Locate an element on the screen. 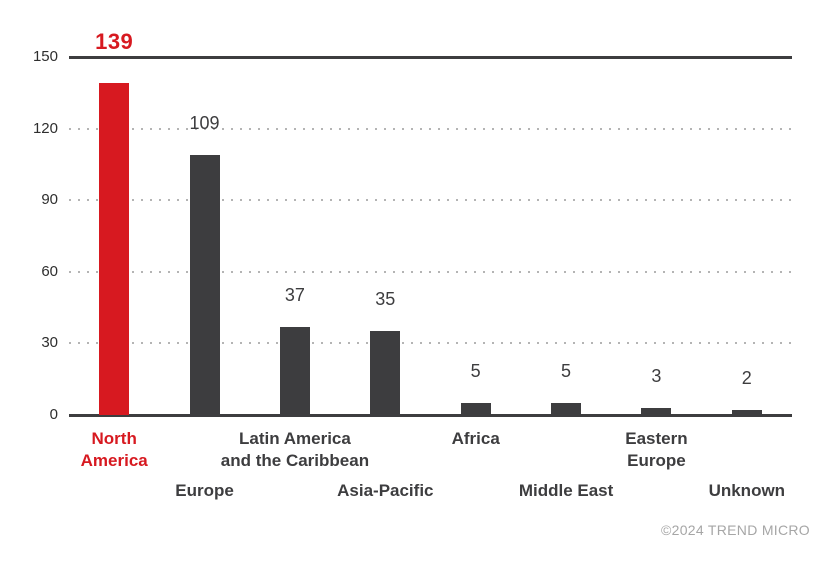 The height and width of the screenshot is (564, 834). category-label-middle-east: Middle East is located at coordinates (566, 490).